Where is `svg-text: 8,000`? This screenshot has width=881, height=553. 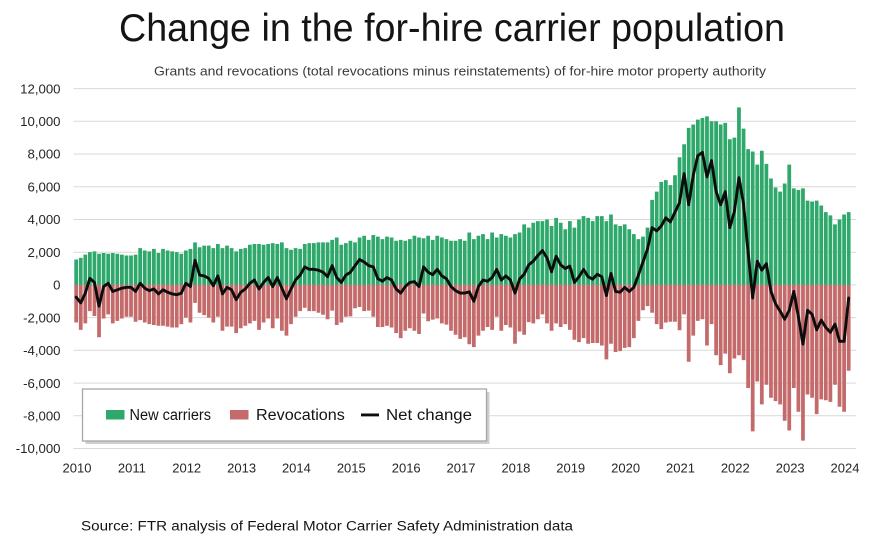
svg-text: 8,000 is located at coordinates (43, 154).